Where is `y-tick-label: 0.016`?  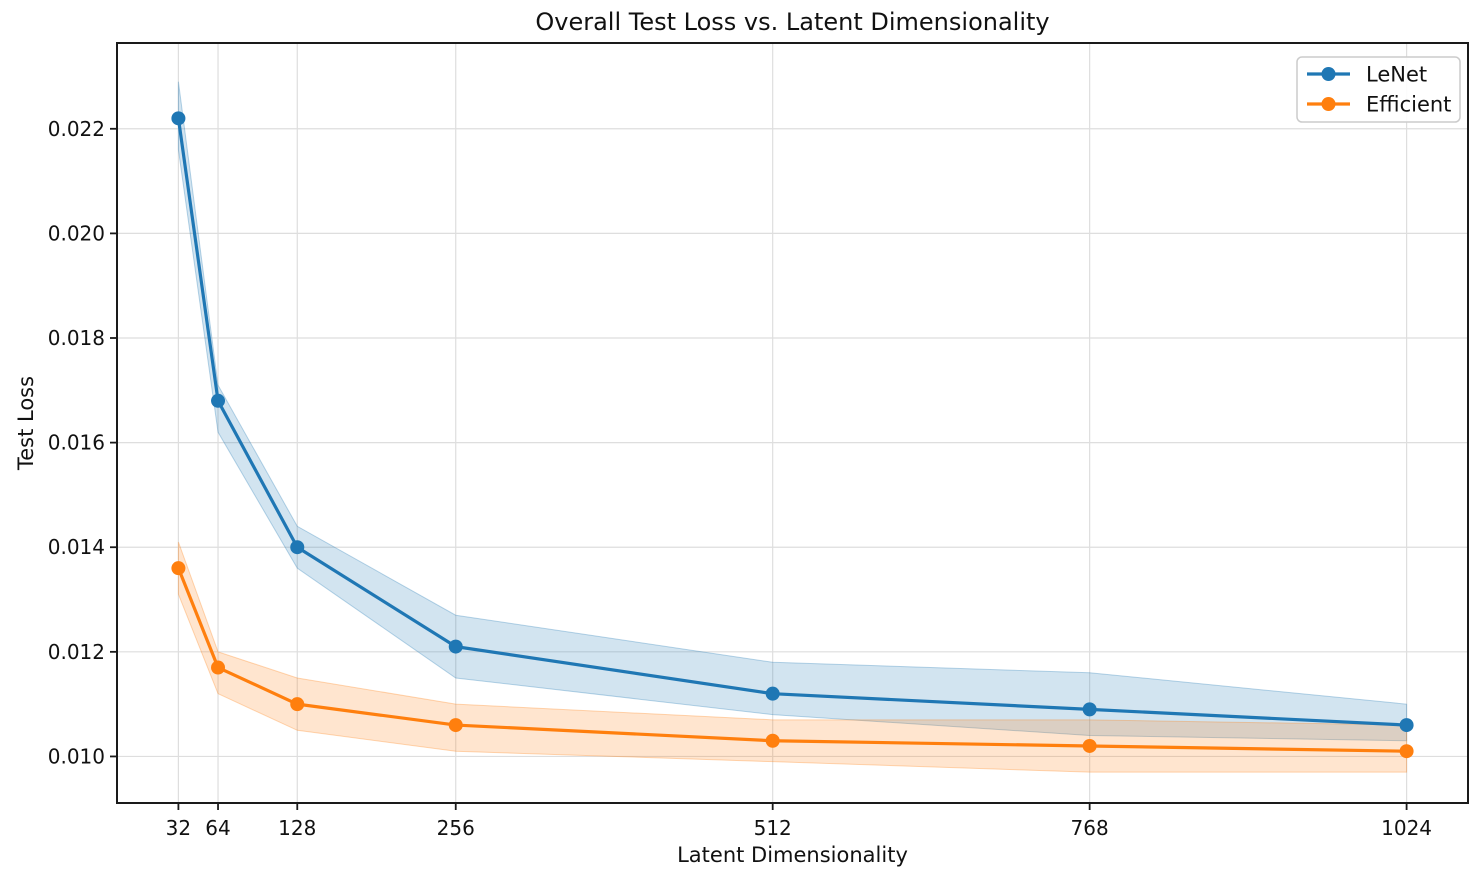
y-tick-label: 0.016 is located at coordinates (76, 443).